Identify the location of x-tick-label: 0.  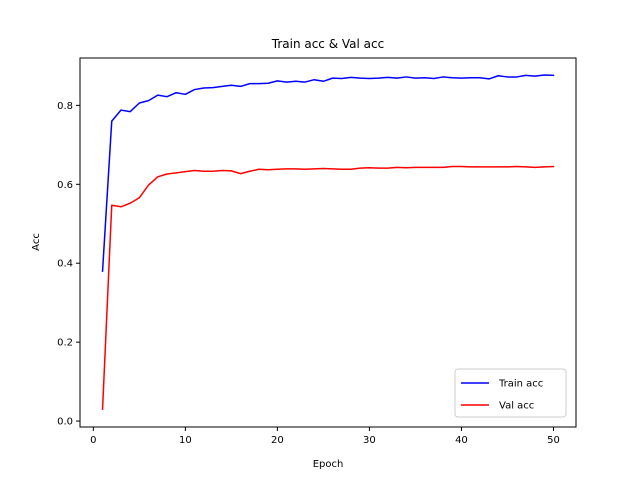
(93, 440).